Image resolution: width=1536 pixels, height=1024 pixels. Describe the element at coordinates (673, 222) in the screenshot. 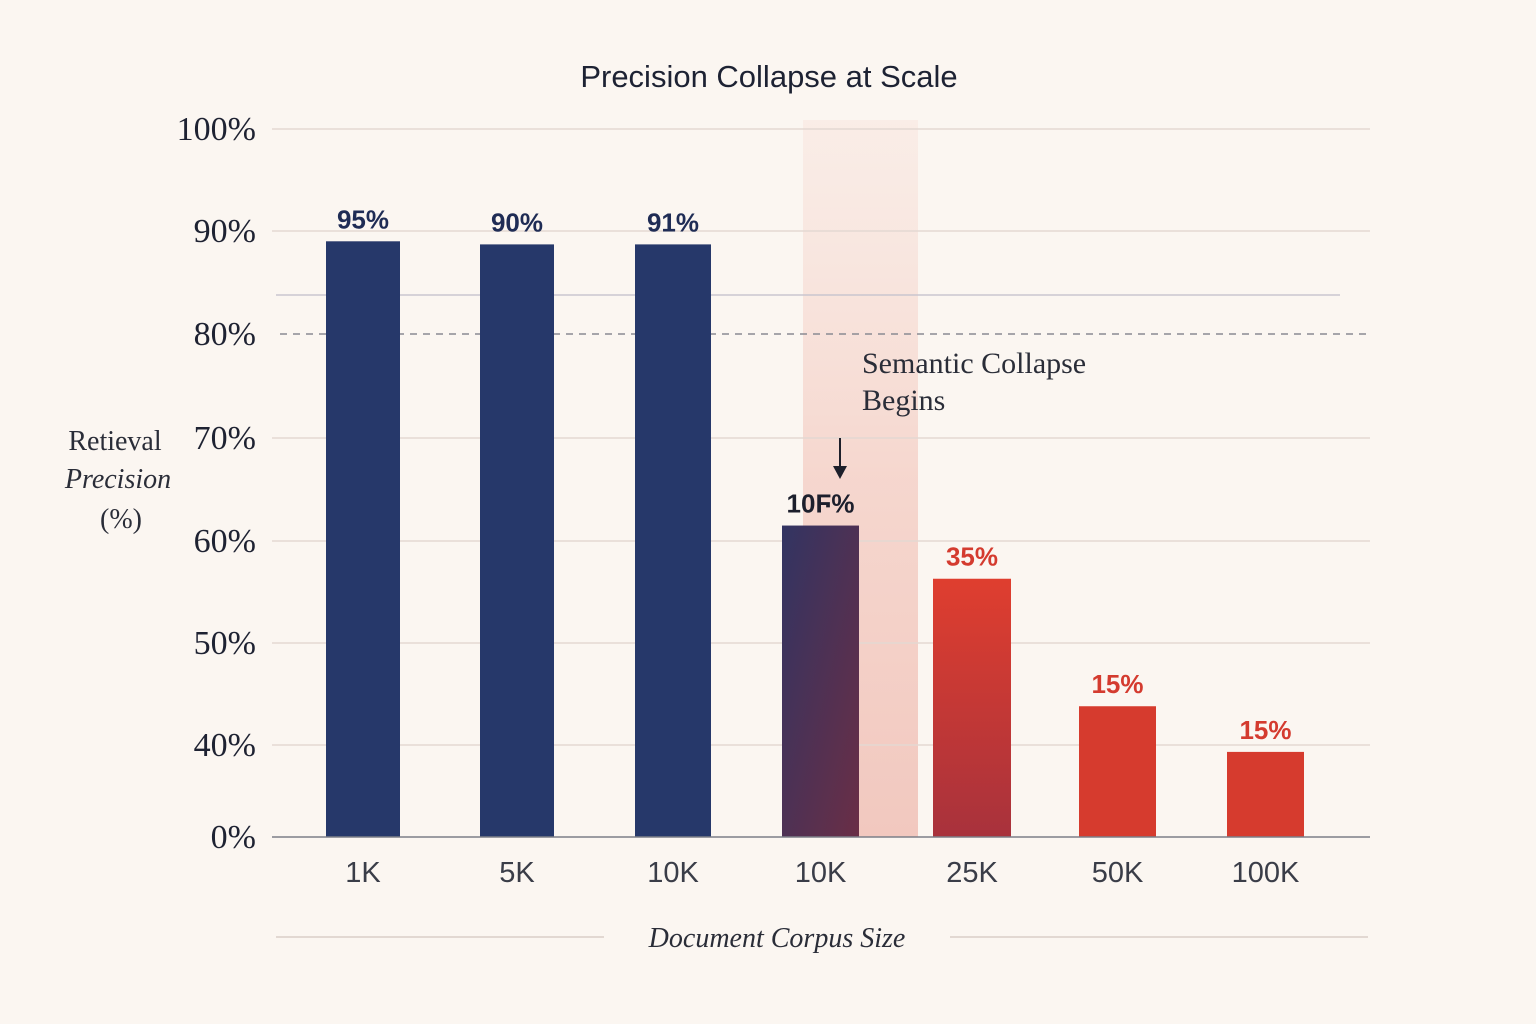

I see `data-label-3: 91%` at that location.